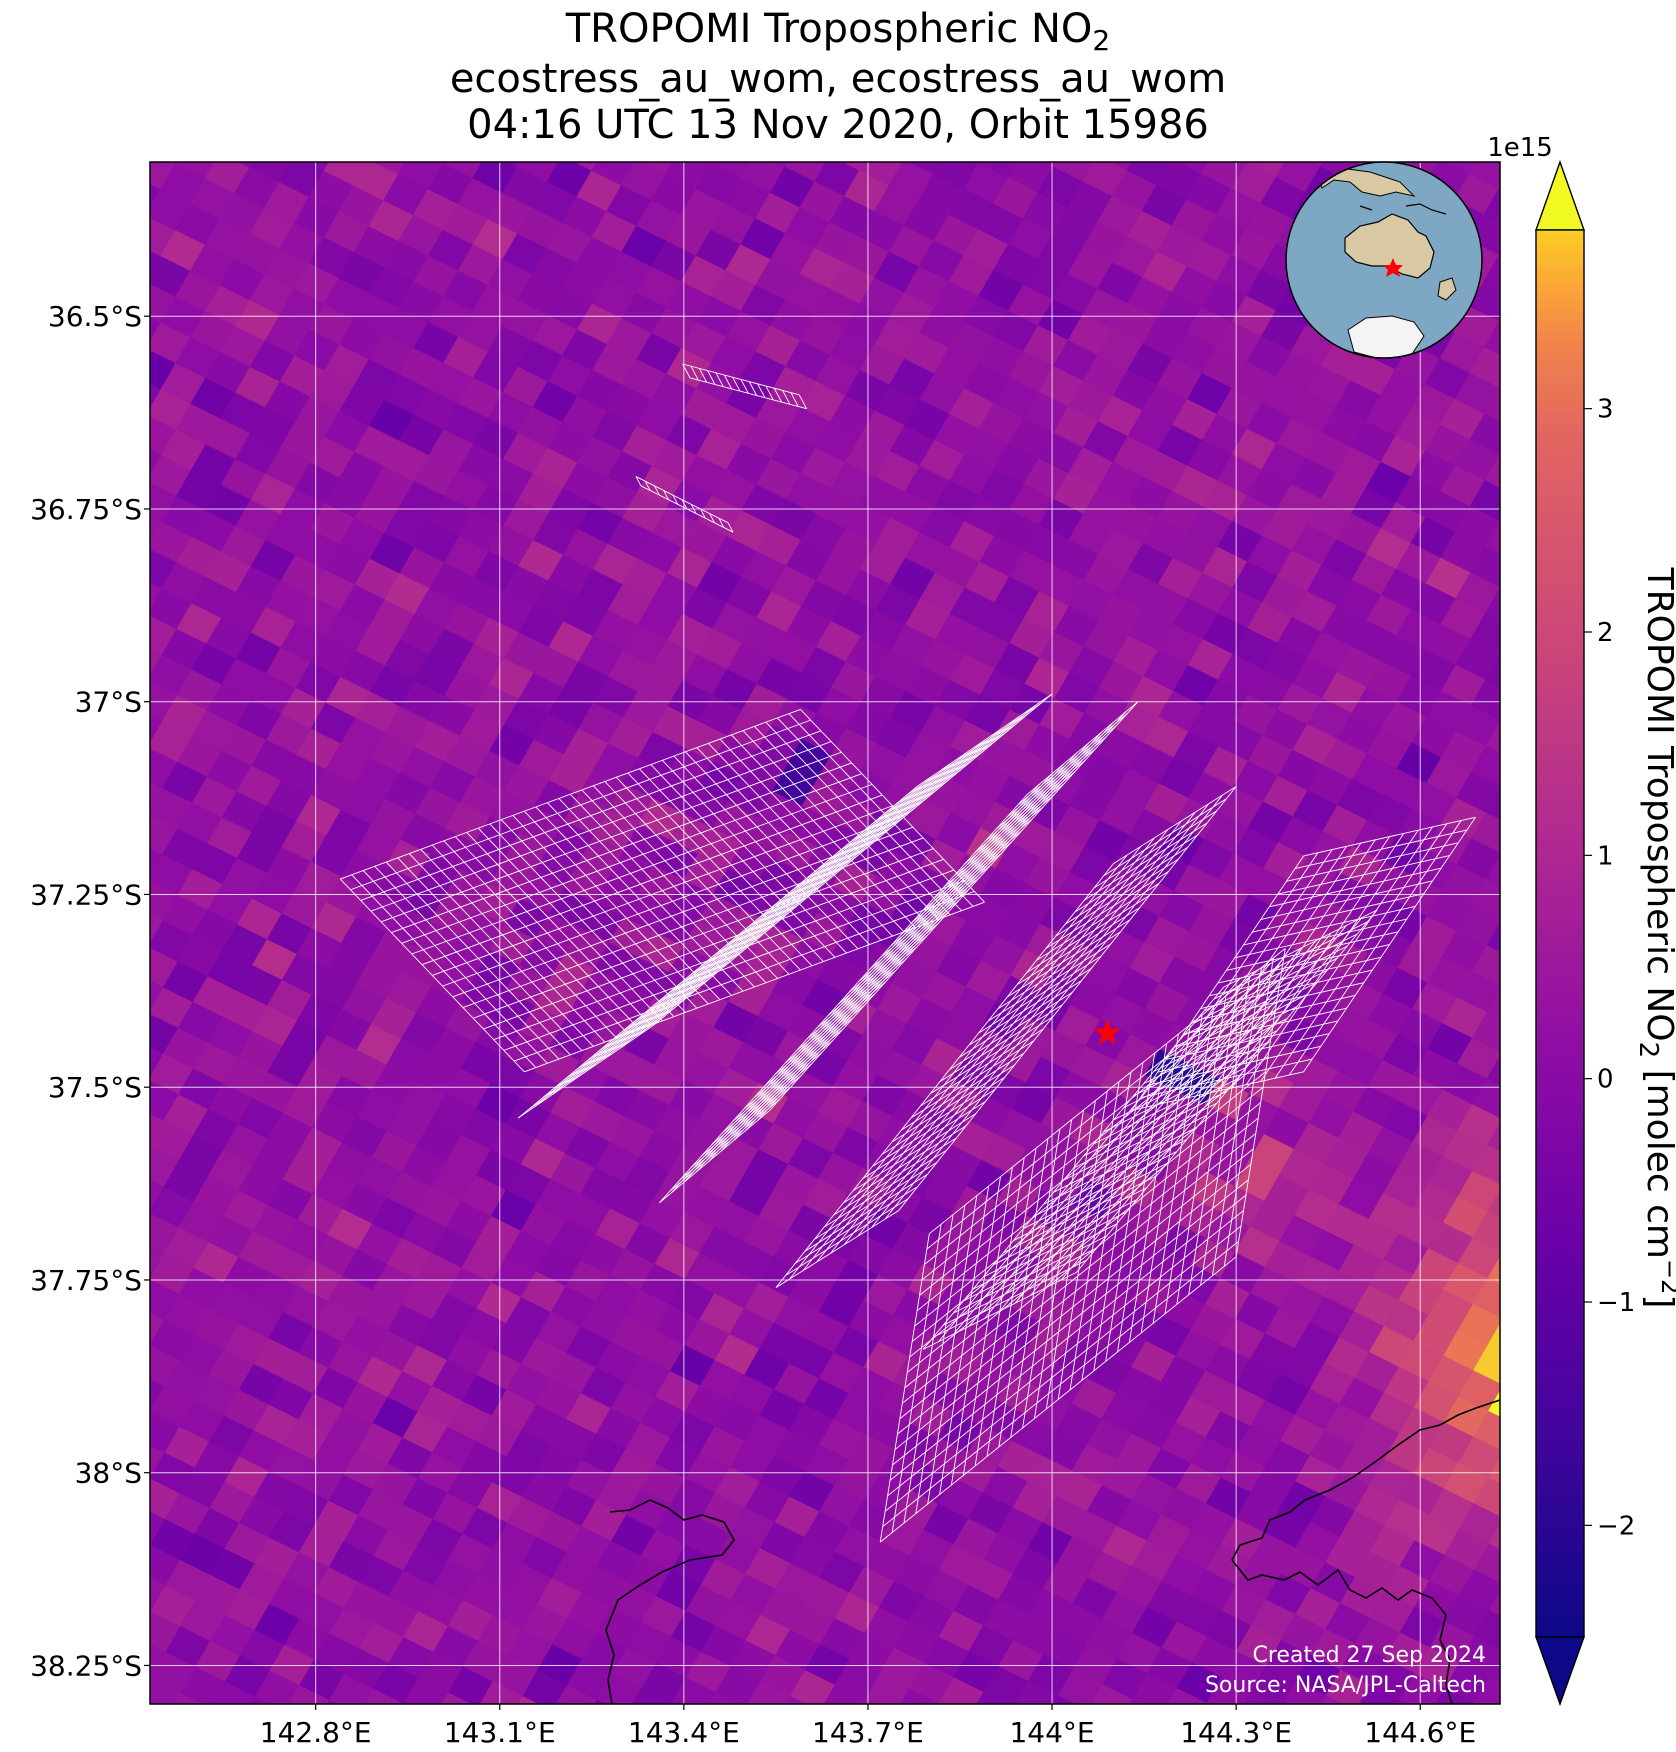 This screenshot has height=1752, width=1676. What do you see at coordinates (1520, 148) in the screenshot?
I see `colorbar-multiplier: 1e15` at bounding box center [1520, 148].